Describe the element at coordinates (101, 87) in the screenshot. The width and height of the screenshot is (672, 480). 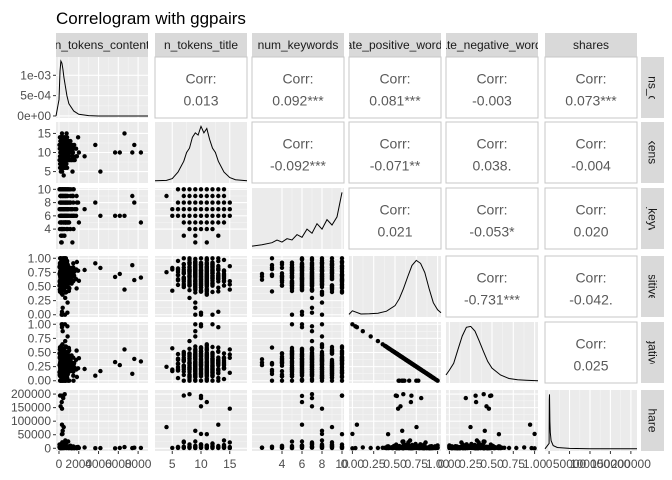
I see `density-panel-n_tokens_content` at that location.